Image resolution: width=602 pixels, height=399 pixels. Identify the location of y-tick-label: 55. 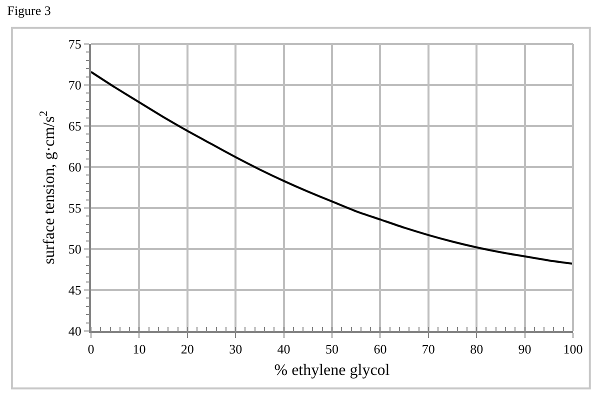
(75, 208).